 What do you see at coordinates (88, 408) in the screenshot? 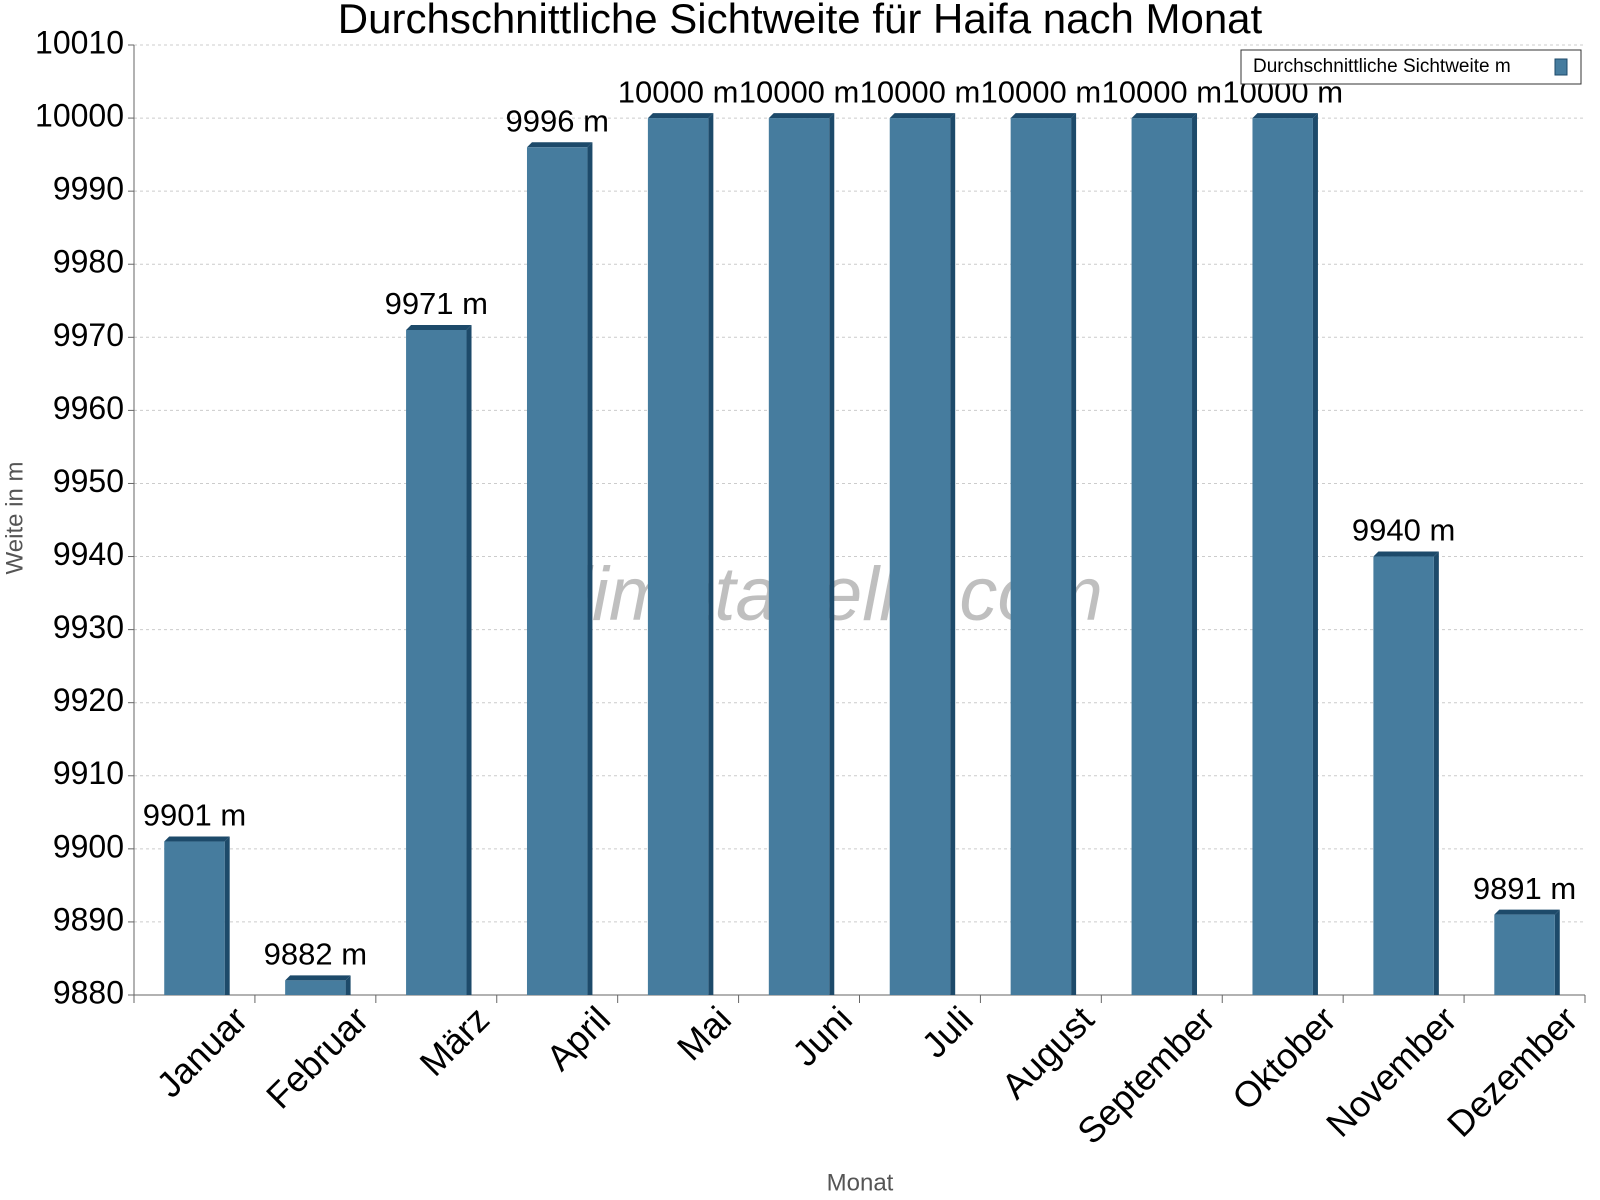
I see `y-tick-label: 9960` at bounding box center [88, 408].